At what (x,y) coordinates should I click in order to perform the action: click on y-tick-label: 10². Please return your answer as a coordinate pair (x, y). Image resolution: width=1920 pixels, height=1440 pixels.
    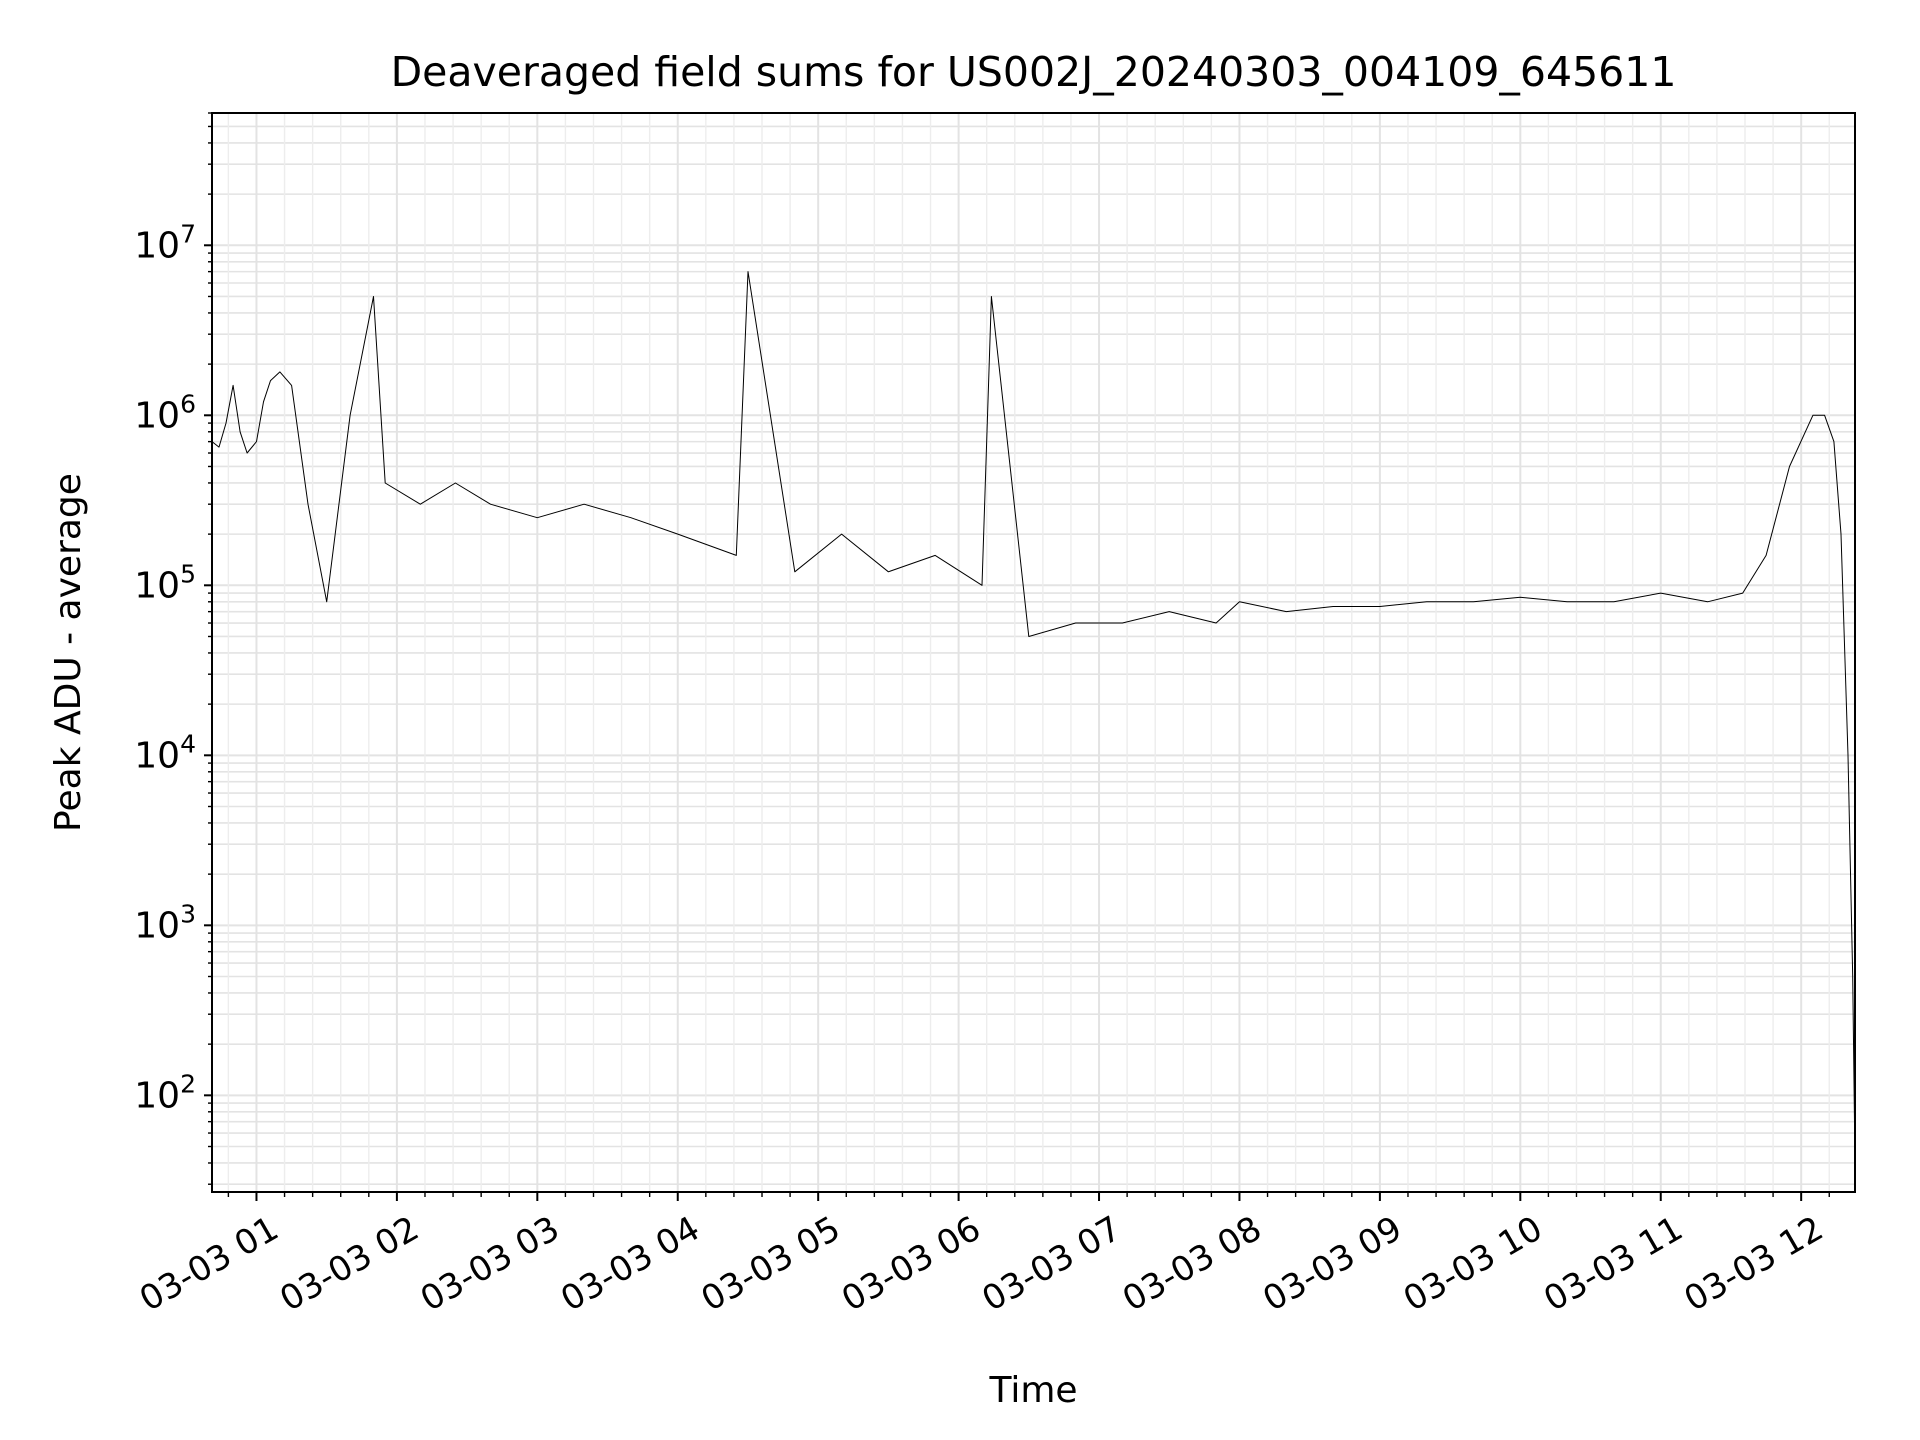
    Looking at the image, I should click on (165, 1092).